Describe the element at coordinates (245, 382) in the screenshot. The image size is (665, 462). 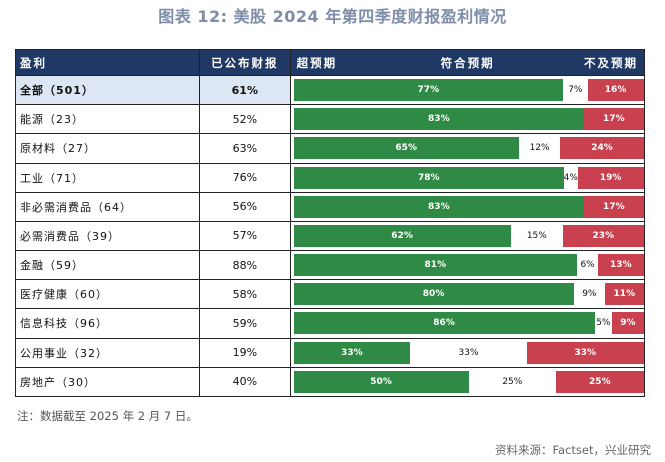
I see `row-reported-pct: 40%` at that location.